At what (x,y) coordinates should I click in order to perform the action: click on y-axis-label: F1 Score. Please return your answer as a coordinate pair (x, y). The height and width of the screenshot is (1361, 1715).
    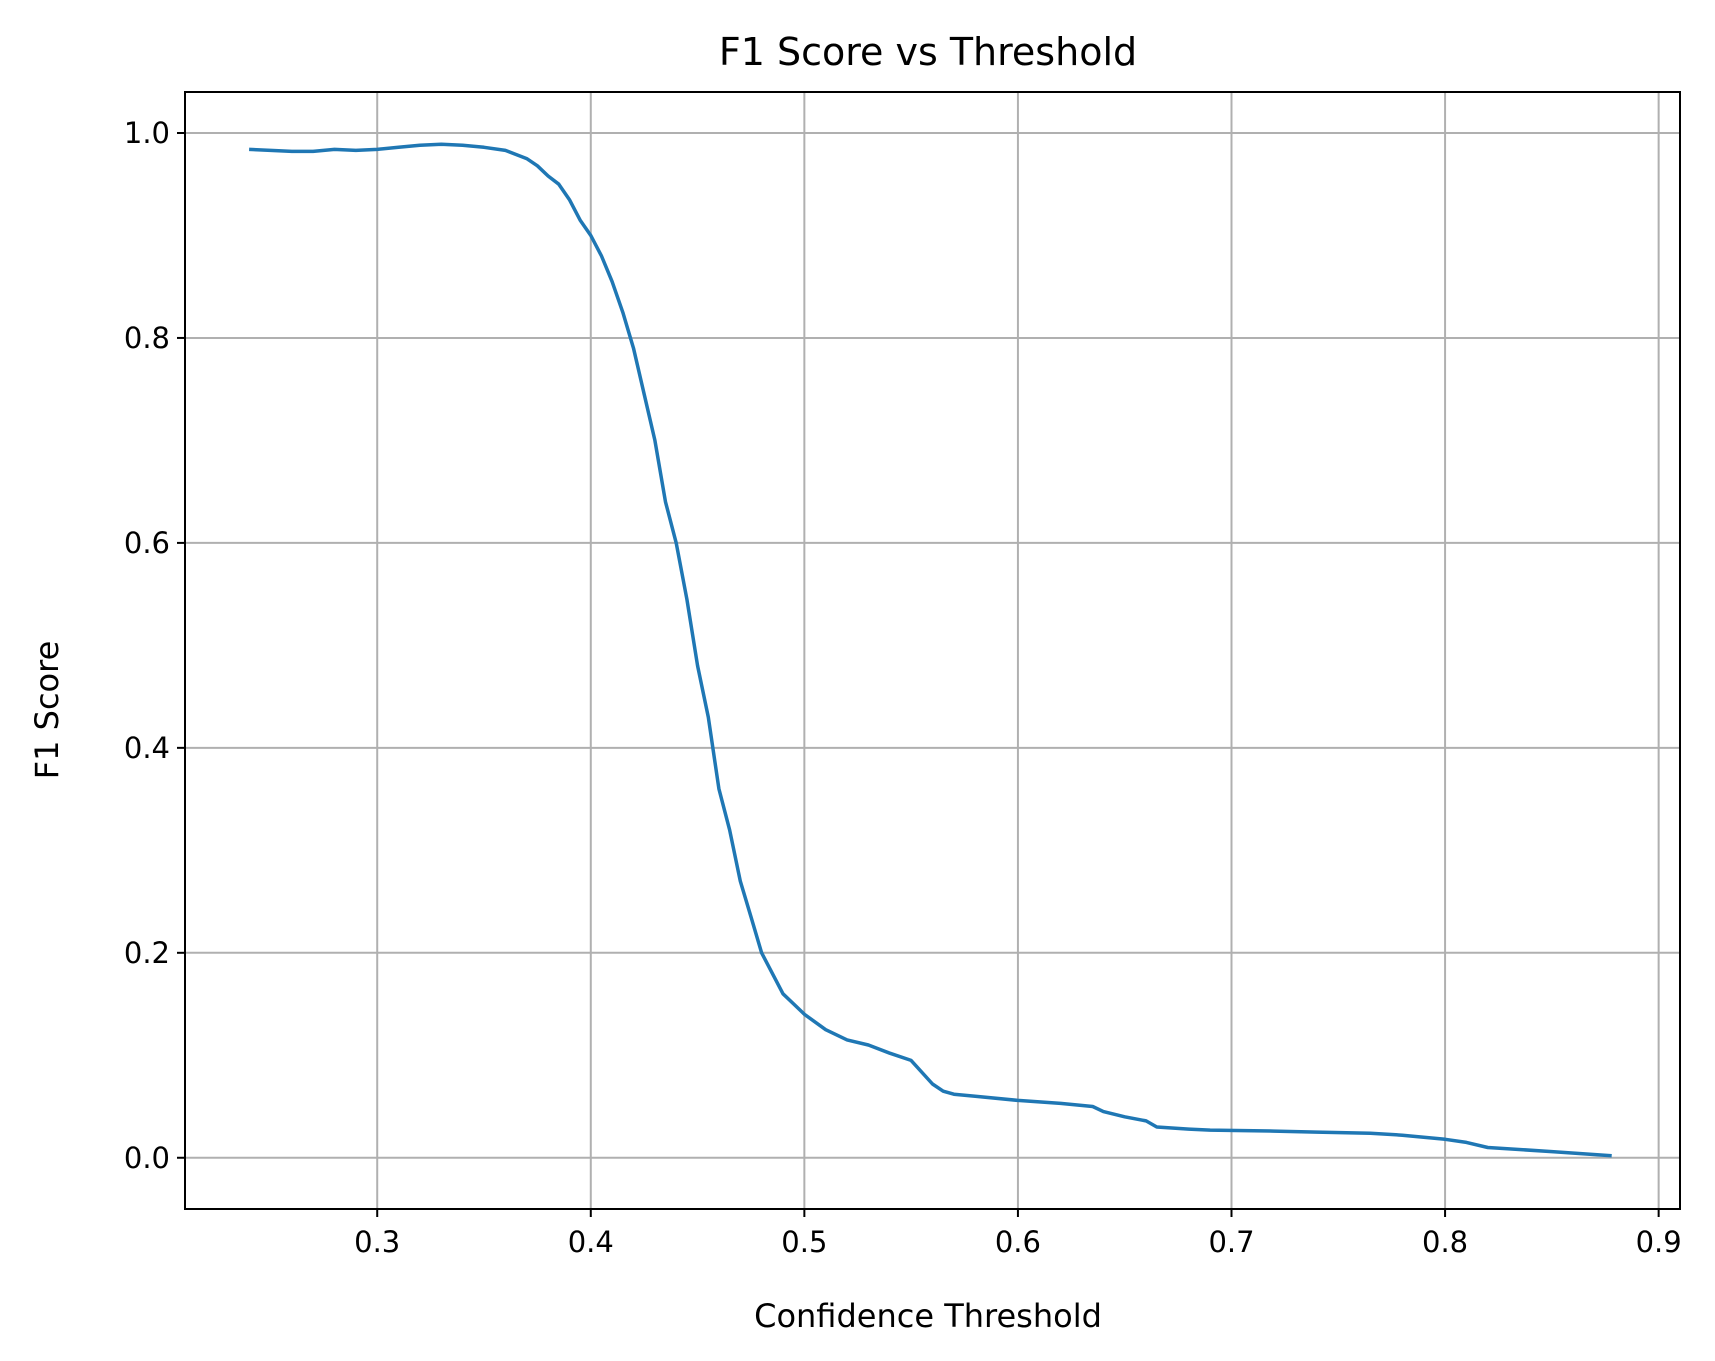
    Looking at the image, I should click on (47, 710).